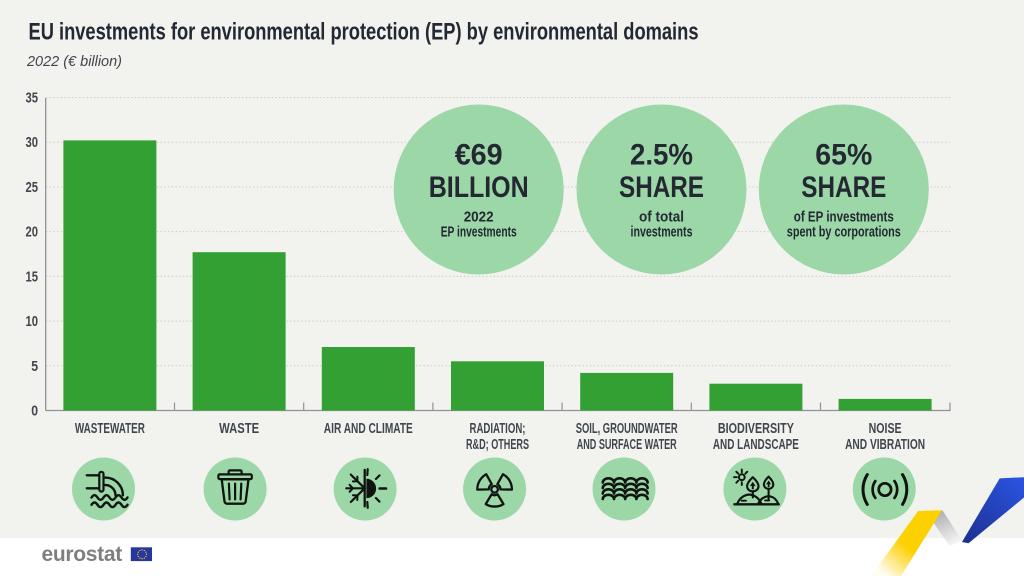 The width and height of the screenshot is (1024, 576). I want to click on svg-text: €69, so click(479, 154).